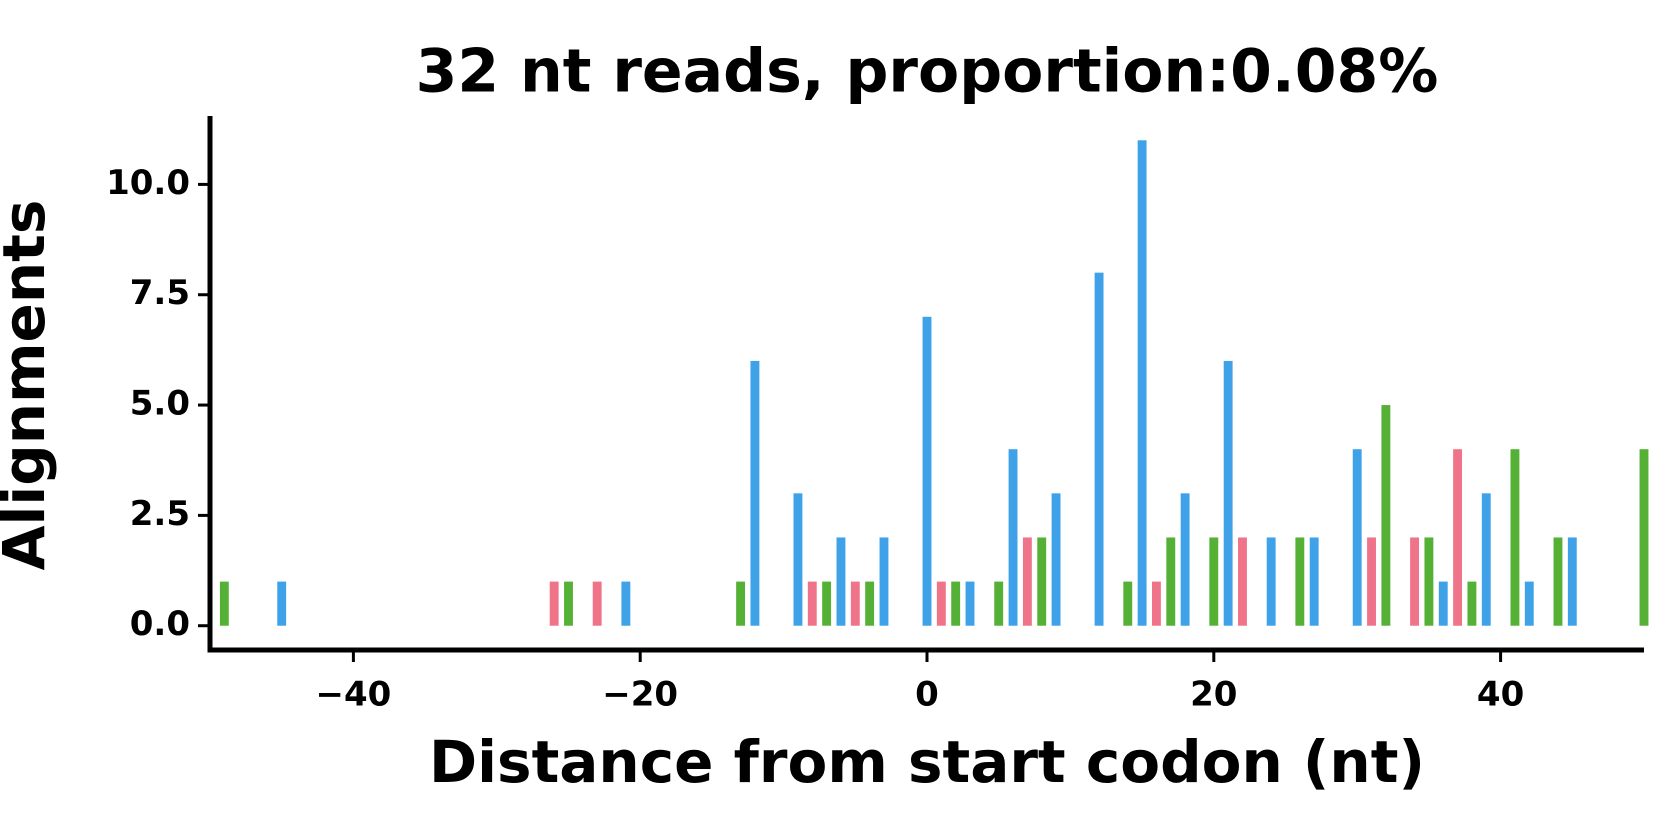  Describe the element at coordinates (160, 624) in the screenshot. I see `y-tick-label: 0.0` at that location.